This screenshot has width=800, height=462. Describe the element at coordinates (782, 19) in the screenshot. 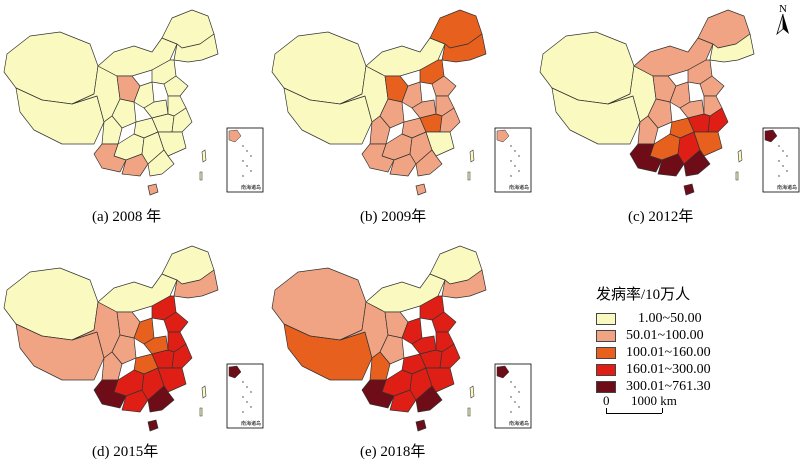

I see `north-arrow-icon: N` at that location.